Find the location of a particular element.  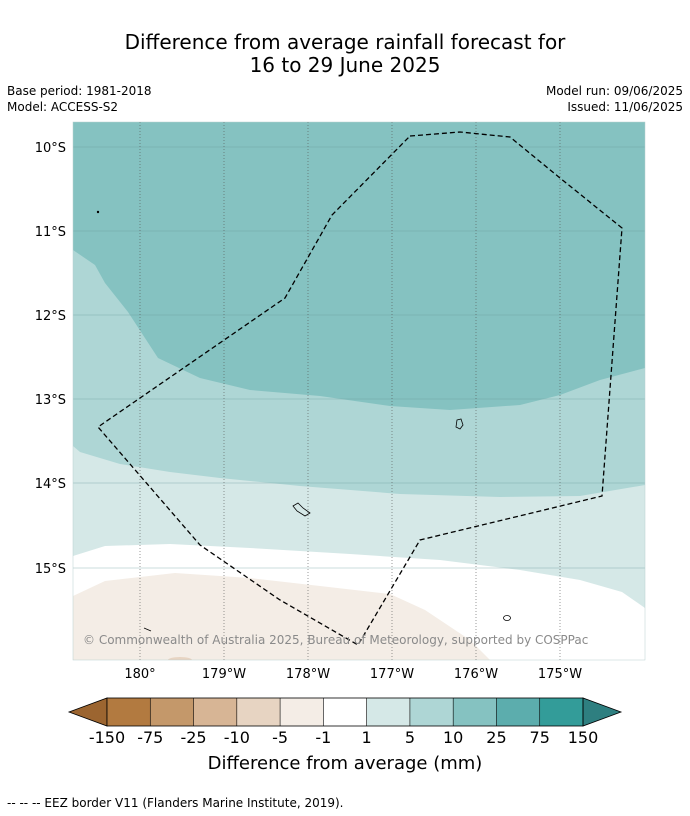

colorbar-outline is located at coordinates (345, 712).